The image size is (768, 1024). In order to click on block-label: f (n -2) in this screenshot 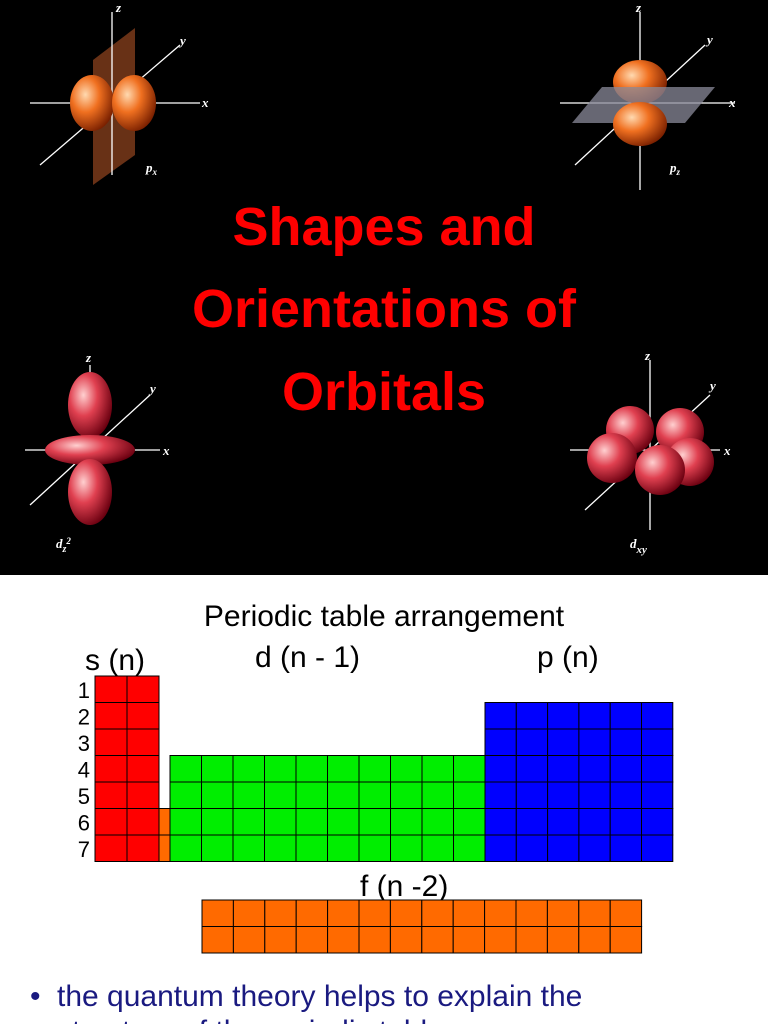, I will do `click(404, 886)`.